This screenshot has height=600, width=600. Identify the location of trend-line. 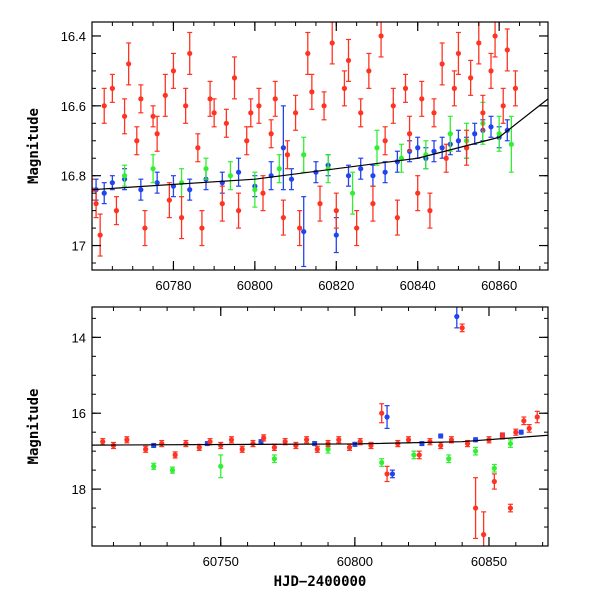
(320, 144).